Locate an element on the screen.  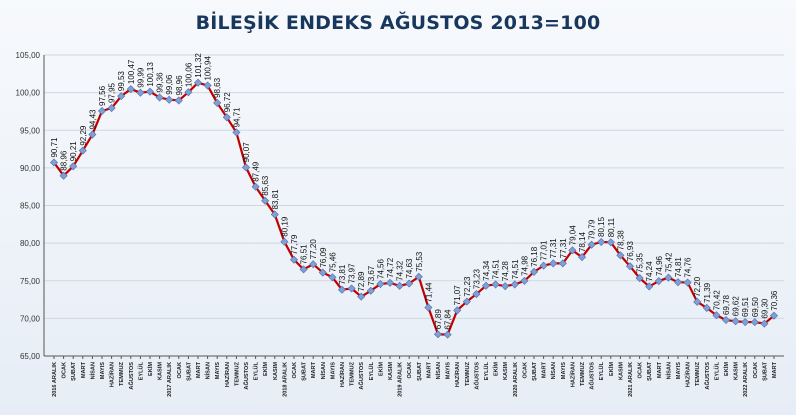
data-label: 90,21 is located at coordinates (73, 151).